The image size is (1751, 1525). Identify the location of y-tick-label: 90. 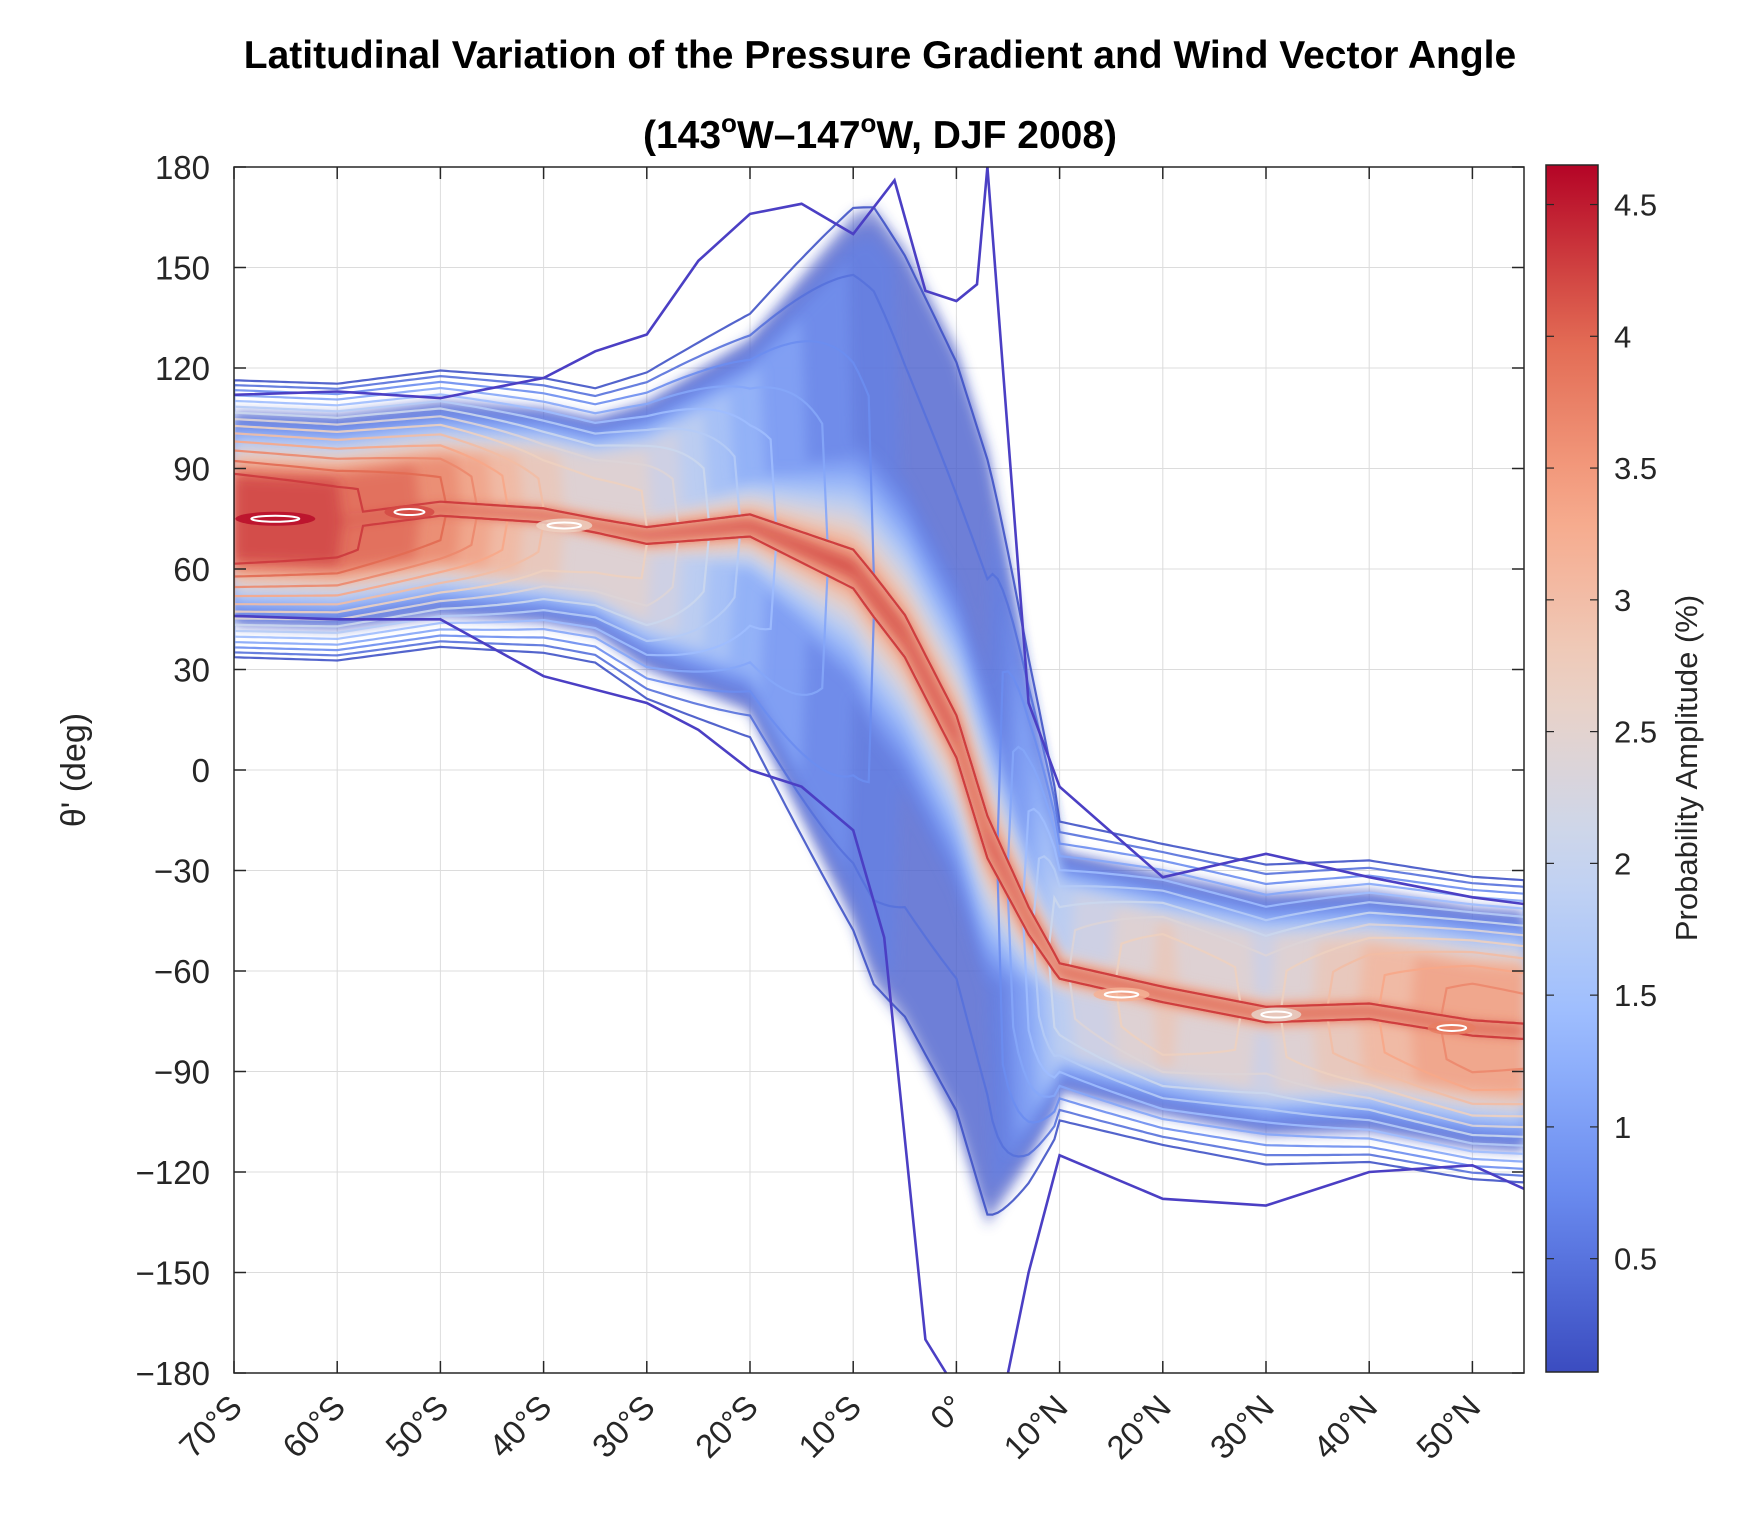
(191, 469).